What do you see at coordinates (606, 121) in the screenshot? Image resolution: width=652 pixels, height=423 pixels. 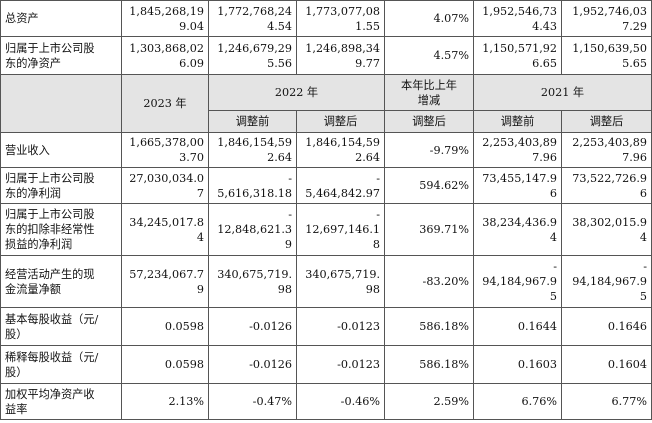 I see `header-after-adjust-2021: 调整后` at bounding box center [606, 121].